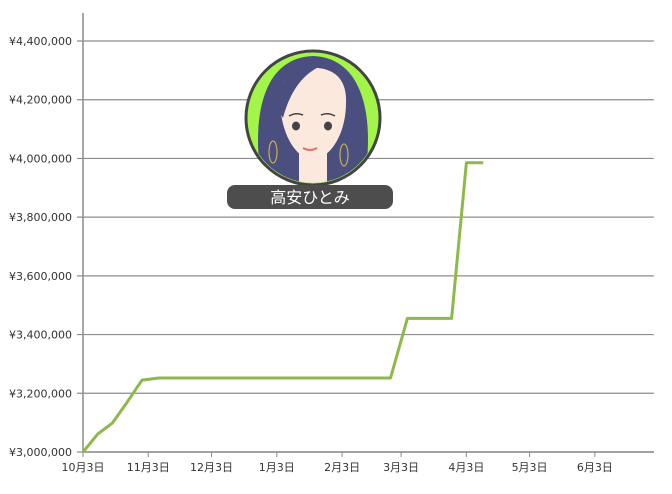 This screenshot has width=672, height=494. I want to click on y-tick-label: ¥4,000,000, so click(40, 158).